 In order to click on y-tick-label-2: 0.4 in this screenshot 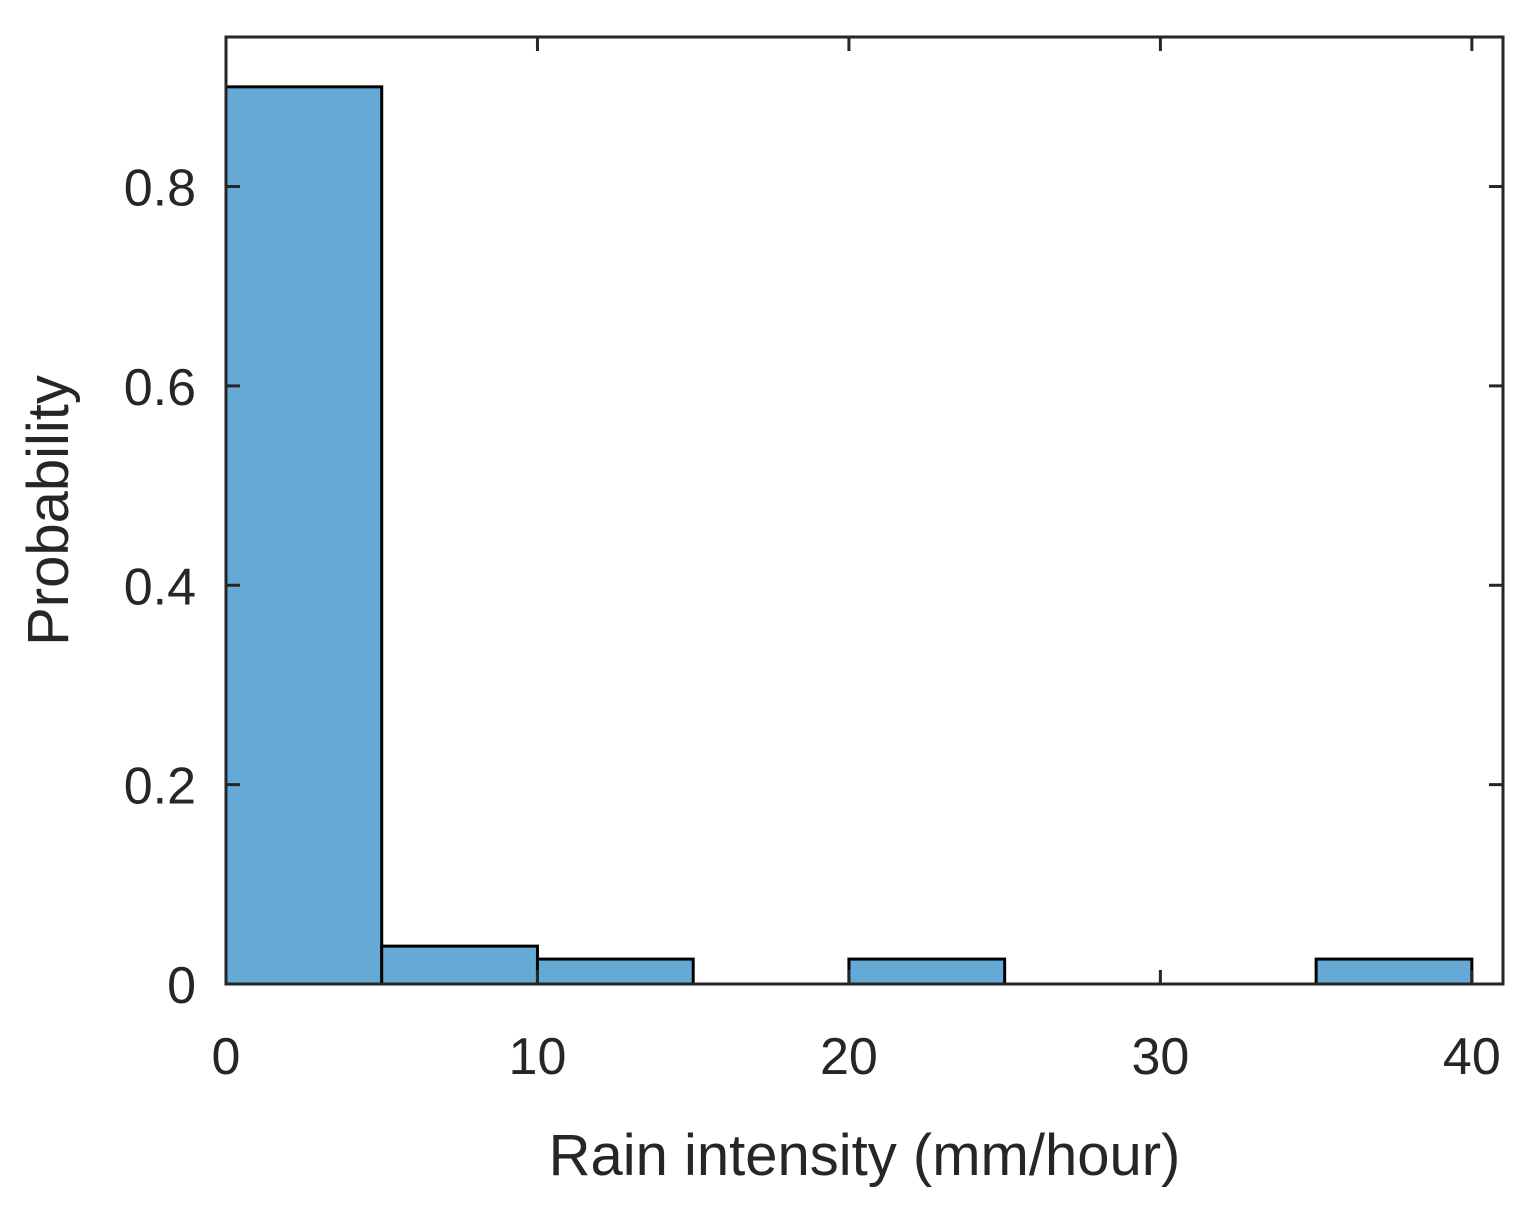, I will do `click(160, 587)`.